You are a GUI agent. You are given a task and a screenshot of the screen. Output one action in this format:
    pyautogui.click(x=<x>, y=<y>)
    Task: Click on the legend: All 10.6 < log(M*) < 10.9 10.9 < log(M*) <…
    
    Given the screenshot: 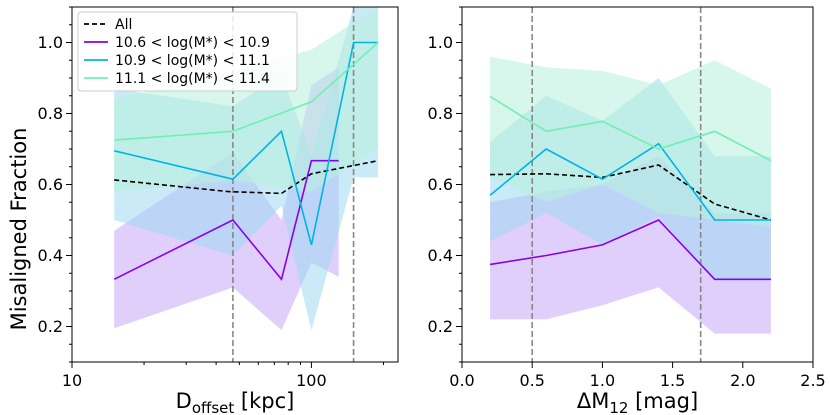 What is the action you would take?
    pyautogui.click(x=187, y=51)
    